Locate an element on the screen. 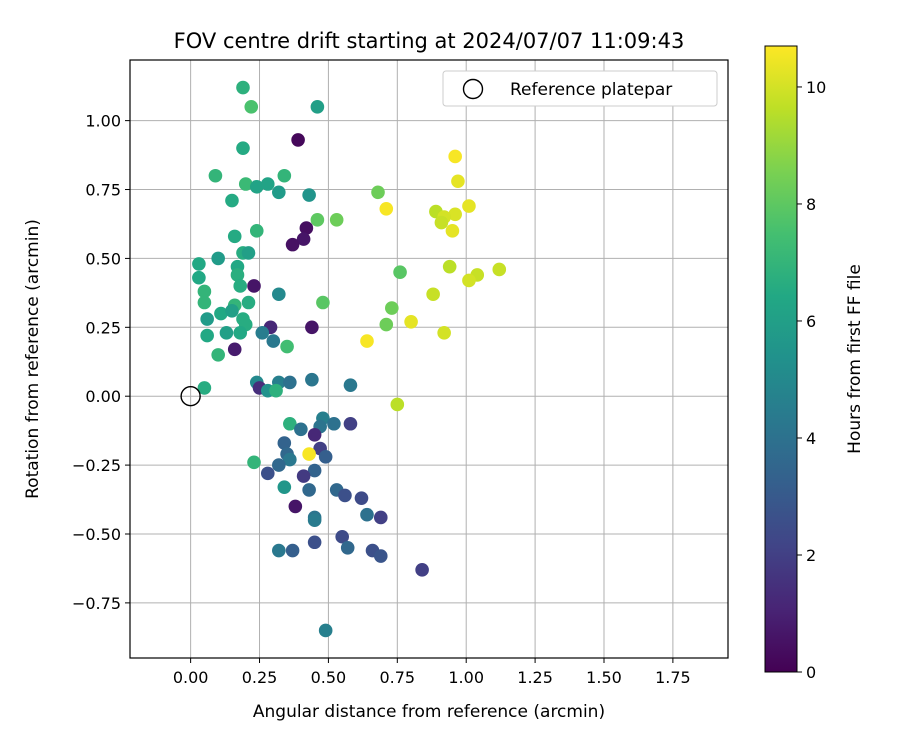  colorbar-tick-label: 8 is located at coordinates (811, 204).